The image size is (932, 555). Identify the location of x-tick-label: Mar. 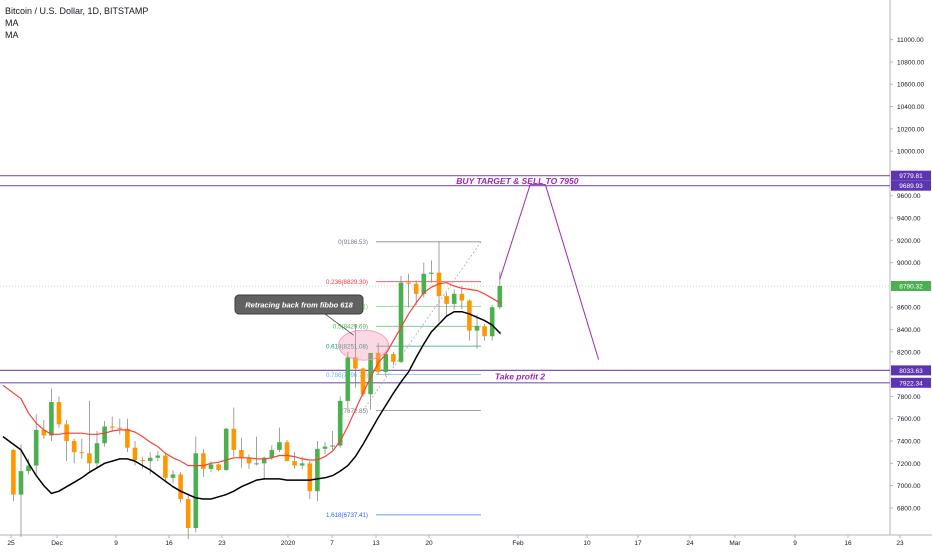
(735, 543).